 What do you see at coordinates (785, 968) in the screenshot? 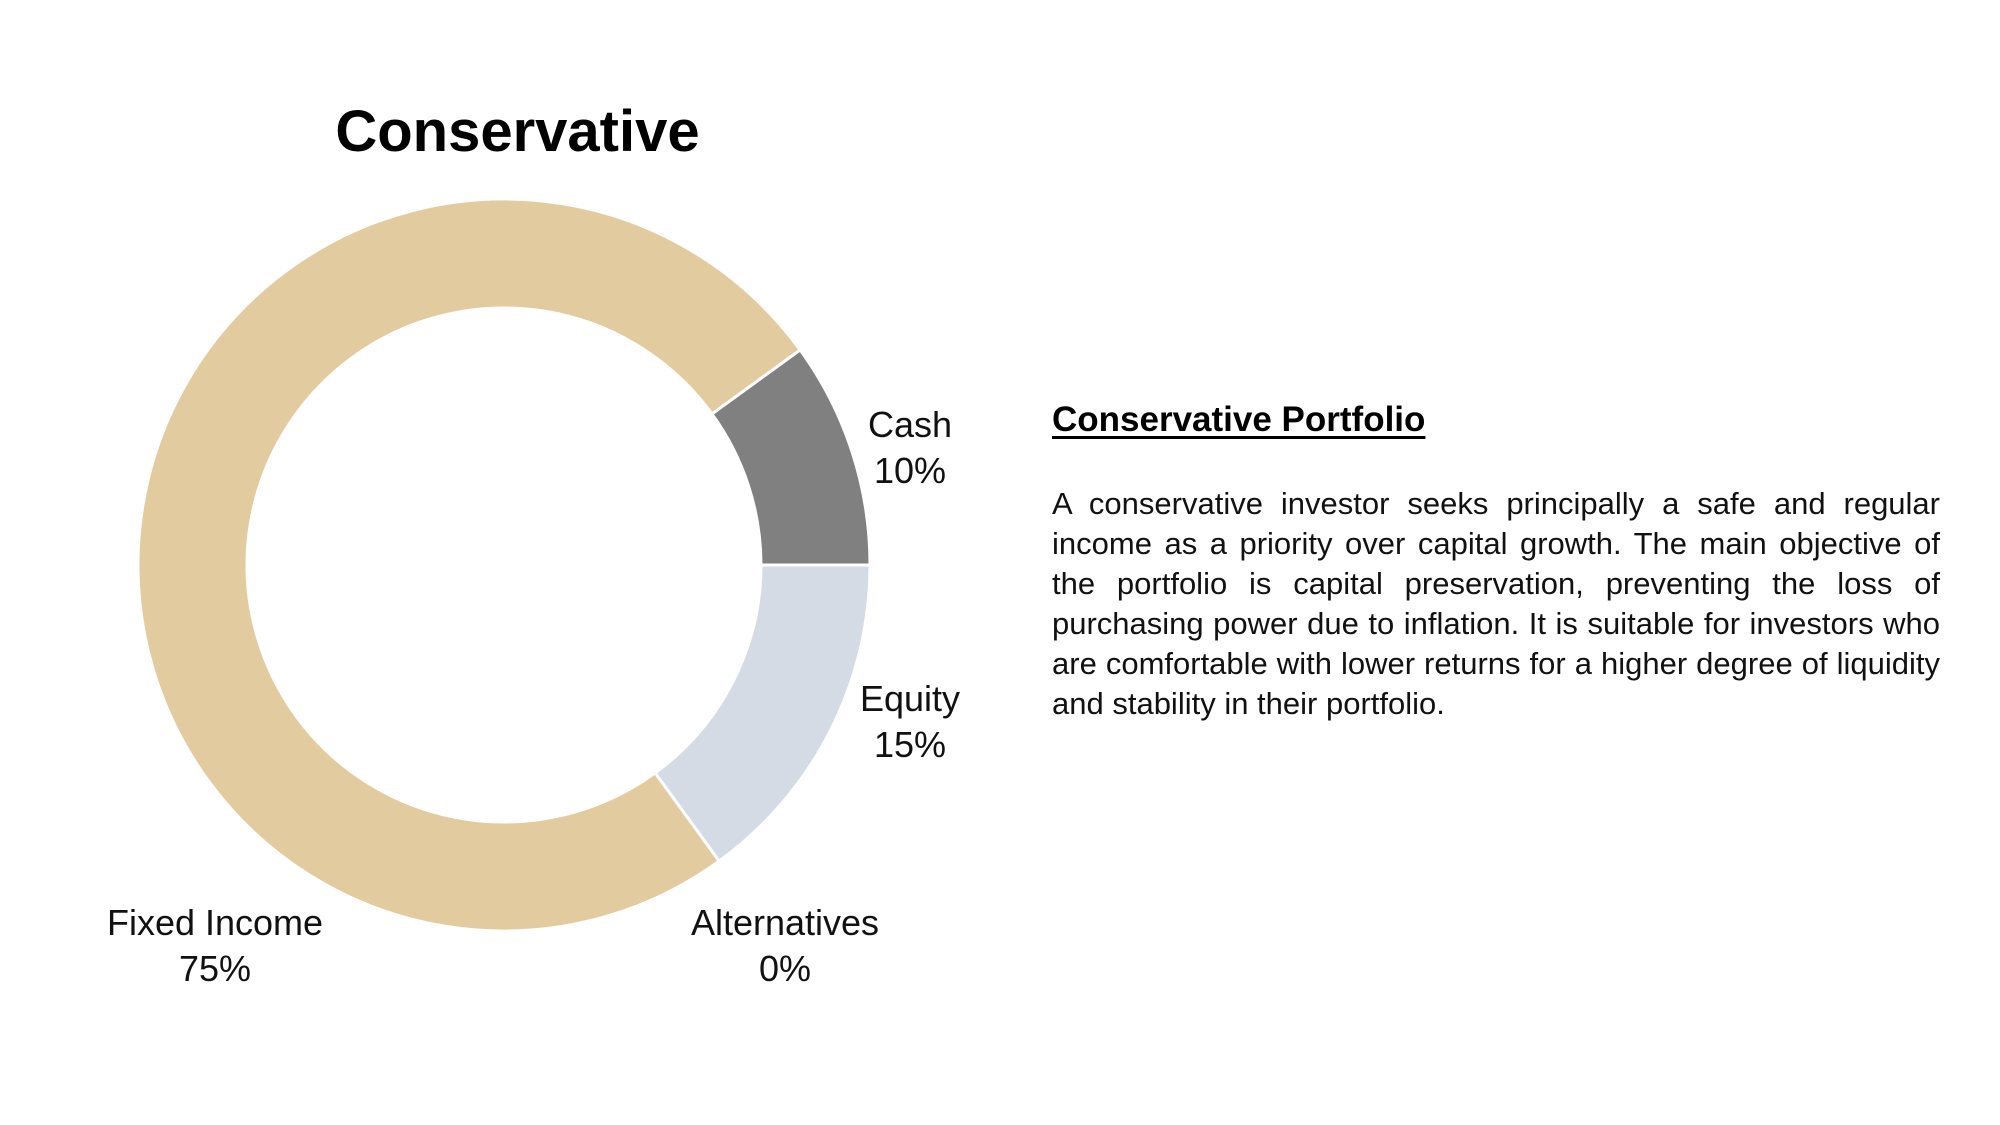
I see `slice-label-value: 0%` at bounding box center [785, 968].